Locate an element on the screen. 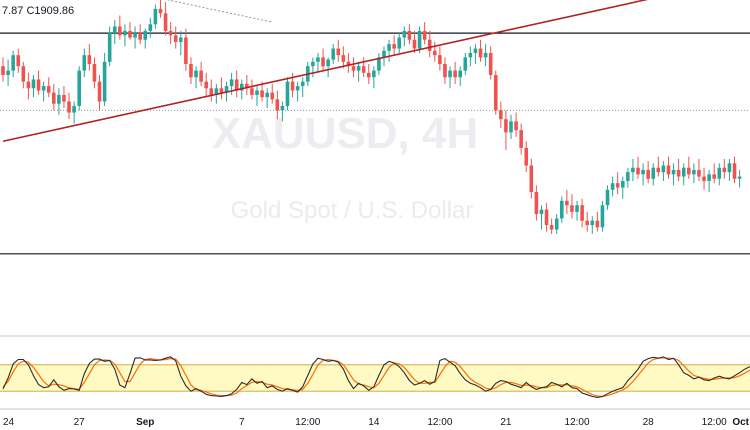 The width and height of the screenshot is (750, 430). x-tick-label: 14 is located at coordinates (374, 422).